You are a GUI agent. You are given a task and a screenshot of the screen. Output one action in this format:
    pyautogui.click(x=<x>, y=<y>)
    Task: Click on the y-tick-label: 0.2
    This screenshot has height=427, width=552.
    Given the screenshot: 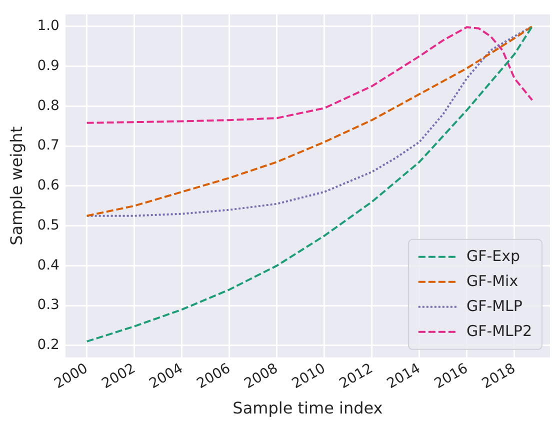 What is the action you would take?
    pyautogui.click(x=48, y=345)
    